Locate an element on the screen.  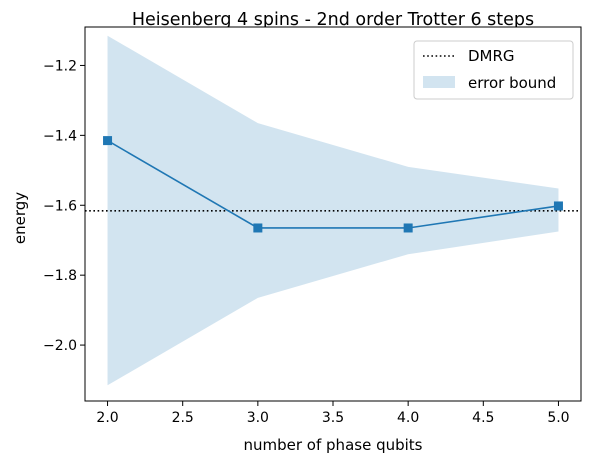
x-axis-label: number of phase qubits is located at coordinates (333, 445).